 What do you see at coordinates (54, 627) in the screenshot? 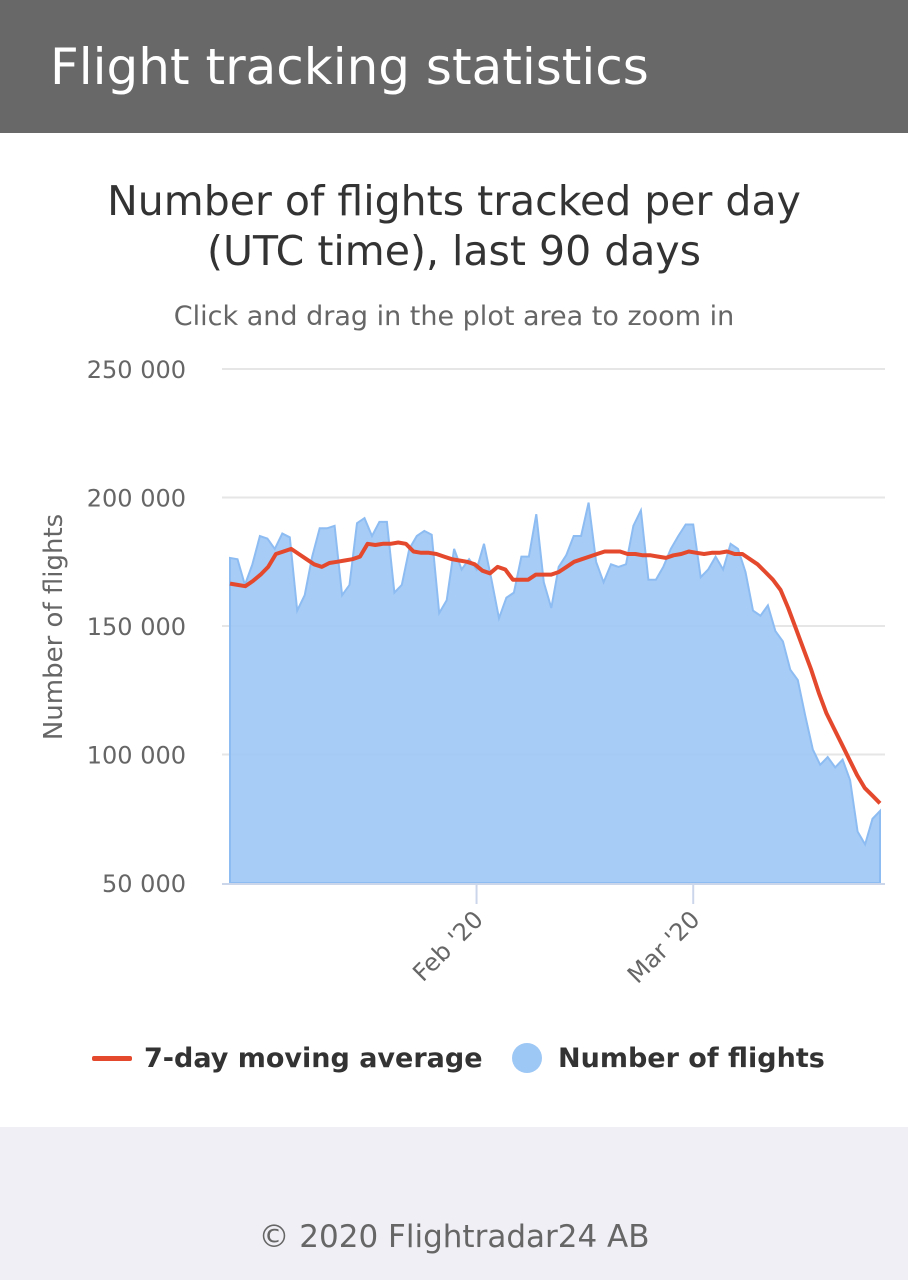
I see `y-axis-title: Number of flights` at bounding box center [54, 627].